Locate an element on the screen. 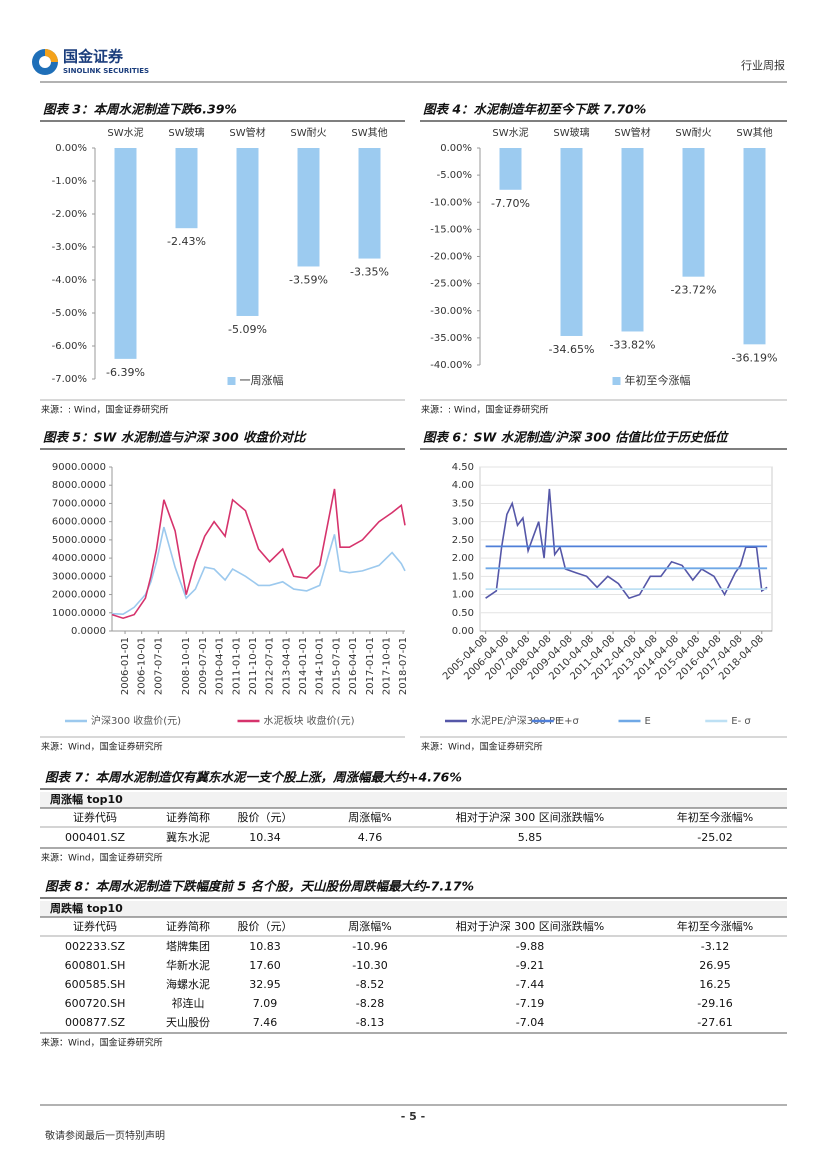  table-cell: 华新水泥 is located at coordinates (188, 965).